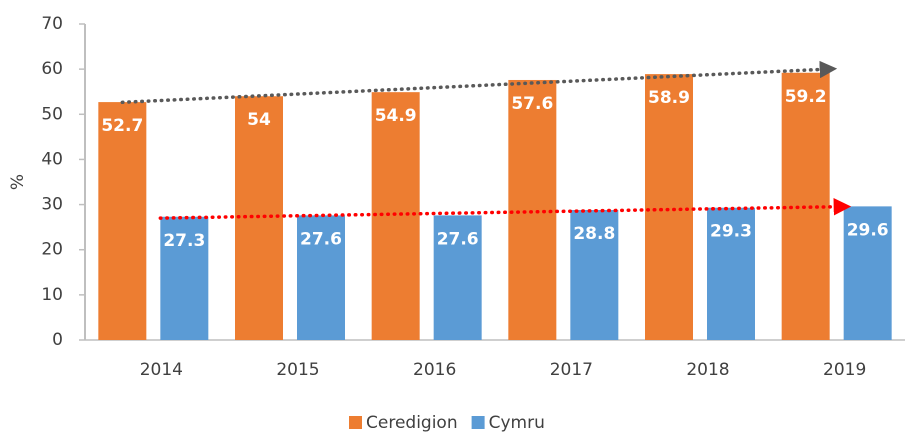 The width and height of the screenshot is (908, 435). I want to click on y-tick-label: 30, so click(52, 205).